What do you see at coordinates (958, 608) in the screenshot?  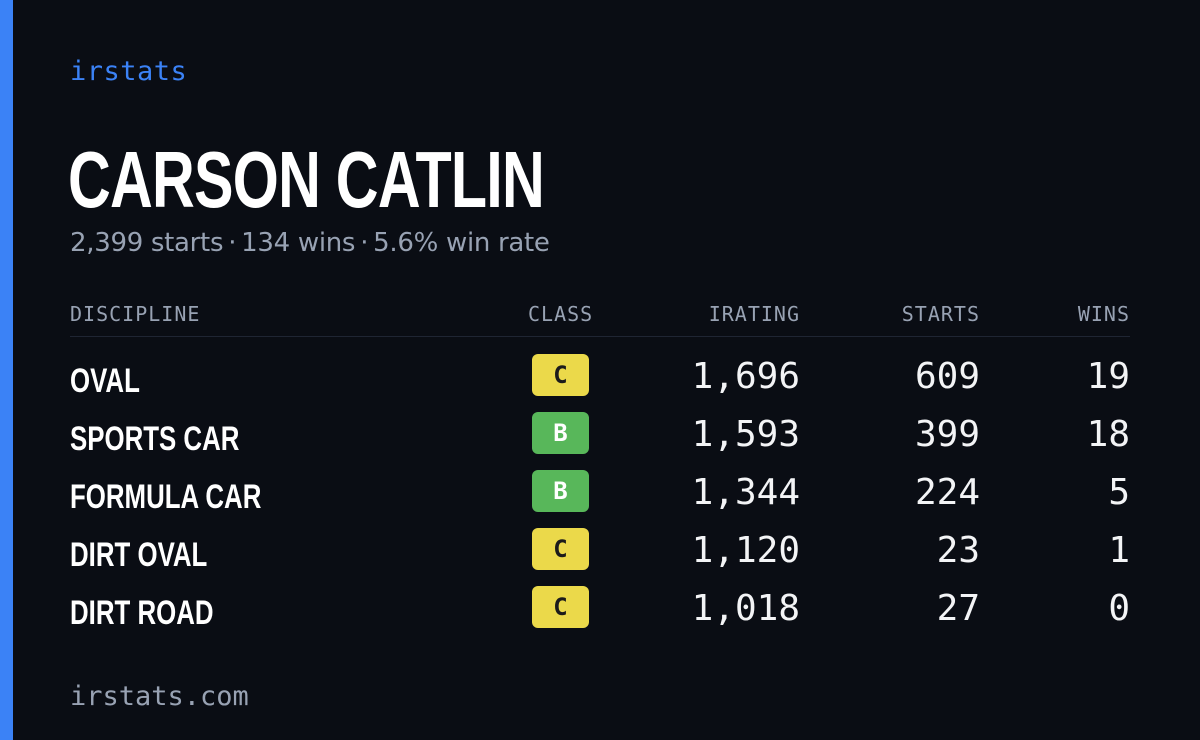 I see `starts-value: 27` at bounding box center [958, 608].